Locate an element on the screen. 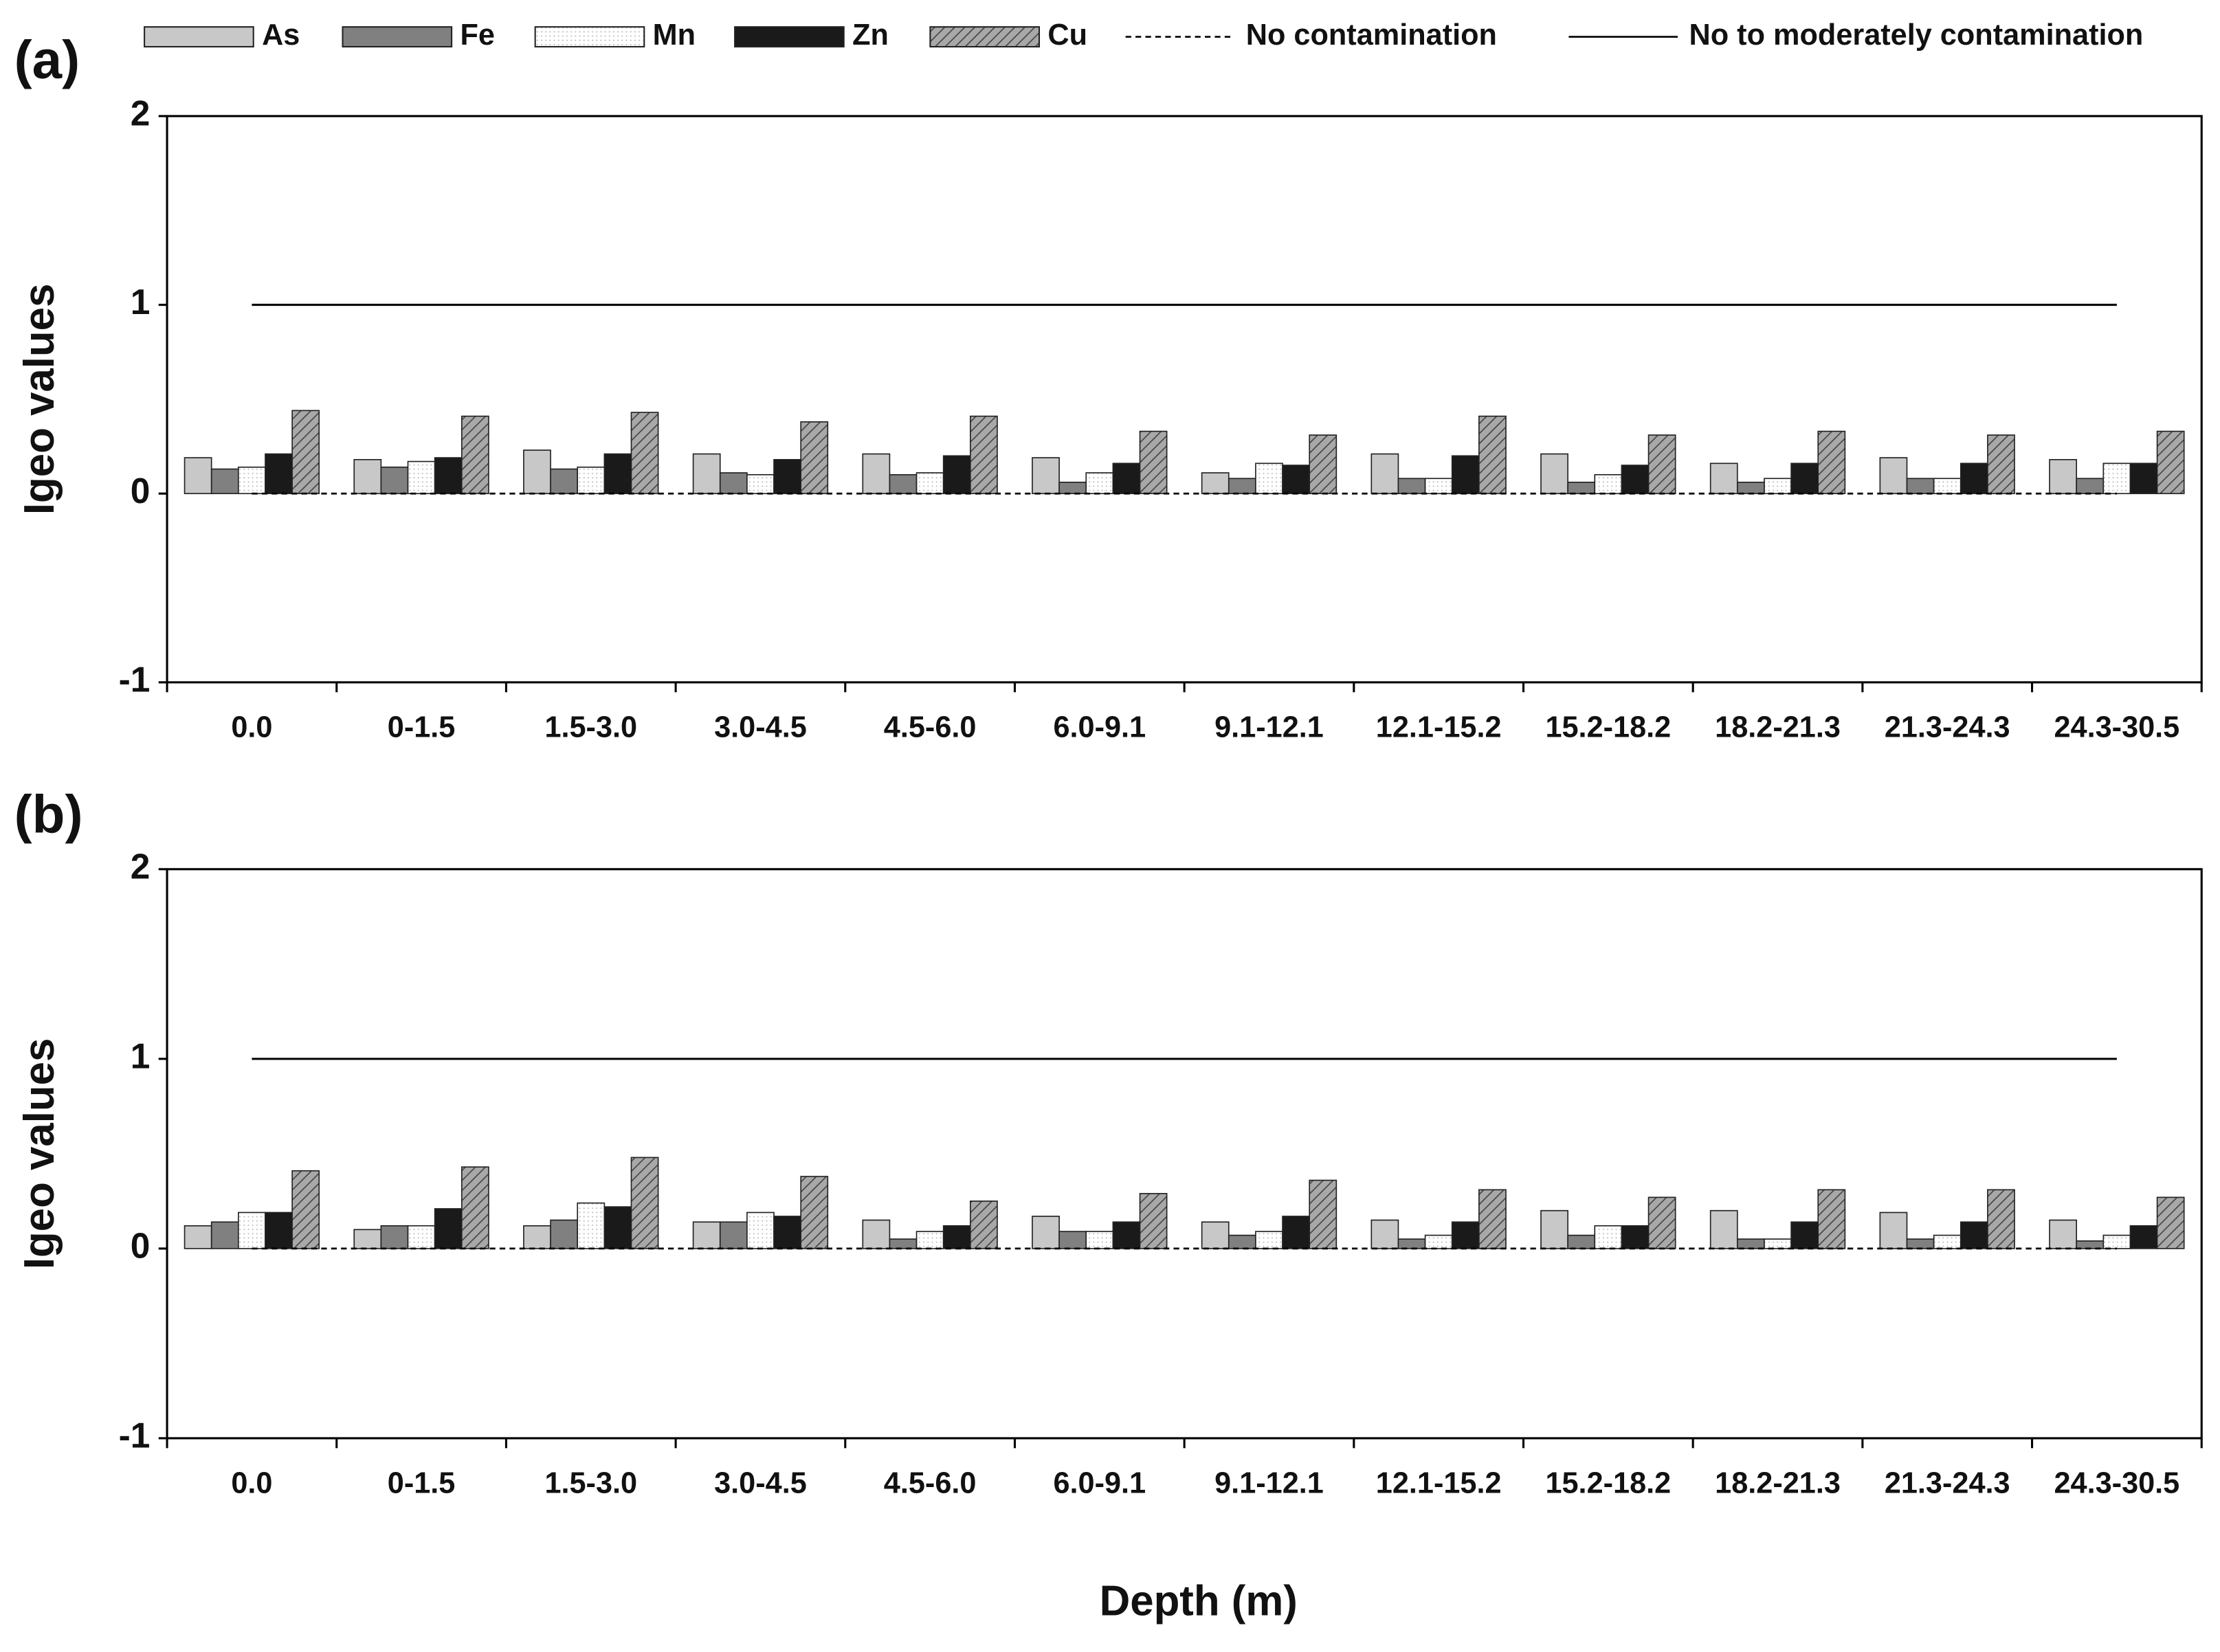  y-axis-title: Igeo values is located at coordinates (39, 399).